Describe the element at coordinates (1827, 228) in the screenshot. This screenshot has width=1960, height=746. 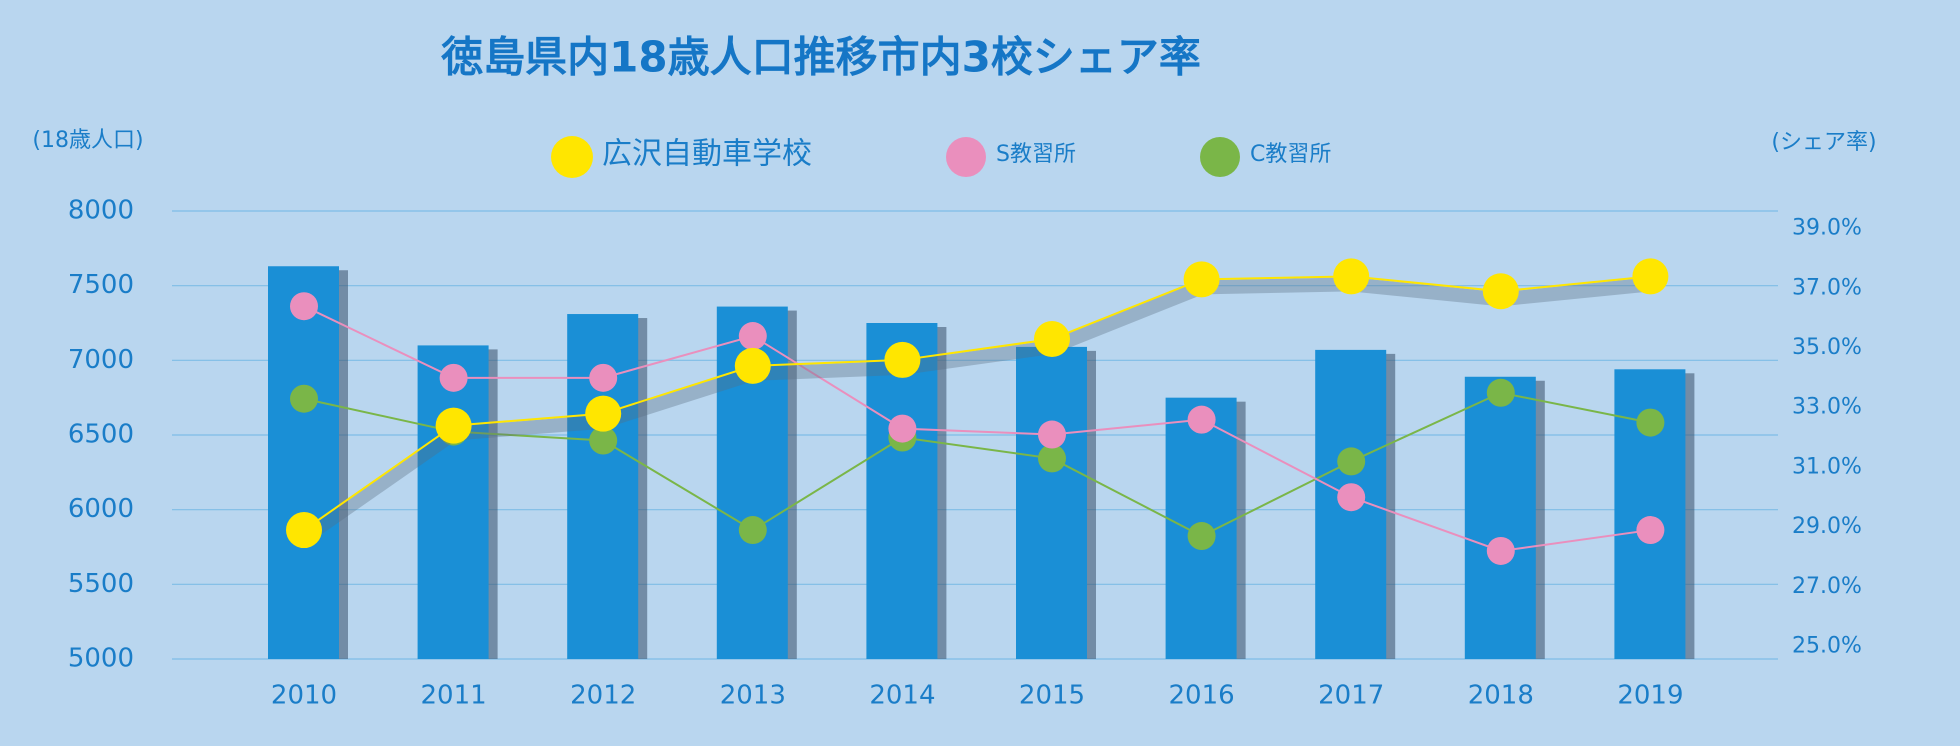
I see `y2-tick-label: 39.0%` at that location.